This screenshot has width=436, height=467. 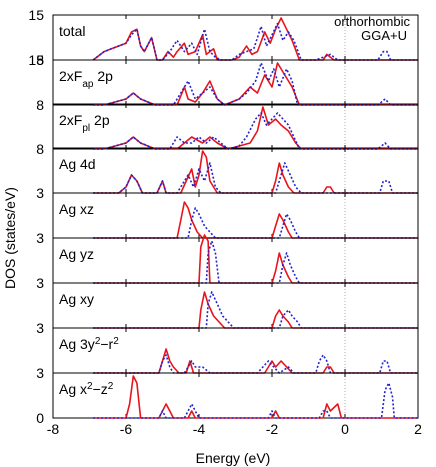 I want to click on dos-panel-1: 8 2xFap 2p, so click(x=227, y=86).